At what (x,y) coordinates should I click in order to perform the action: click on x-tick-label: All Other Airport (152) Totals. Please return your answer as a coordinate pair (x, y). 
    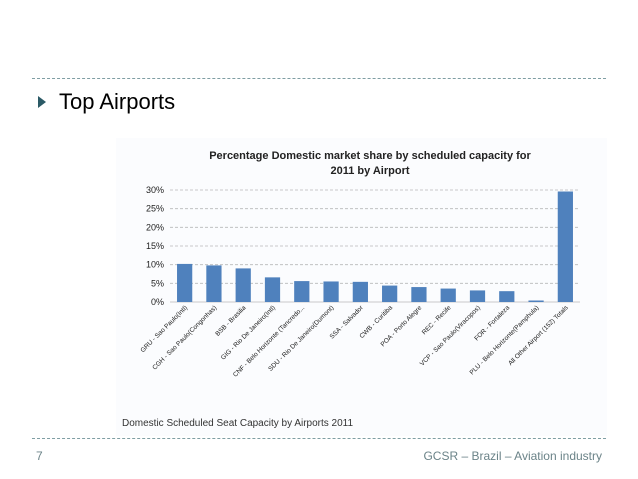
    Looking at the image, I should click on (538, 335).